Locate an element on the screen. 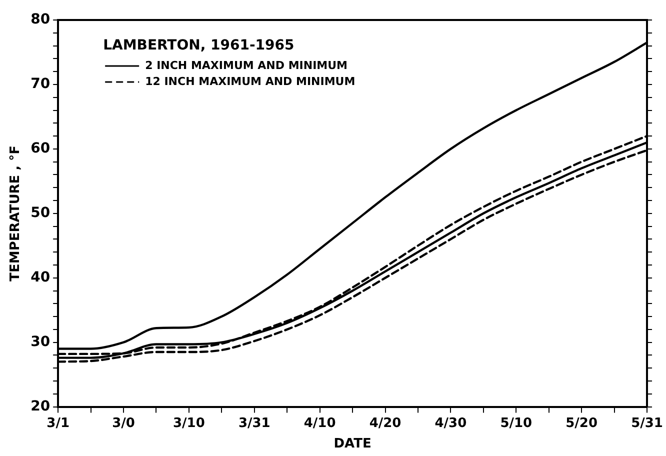  x-tick-label: 3/10 is located at coordinates (189, 423).